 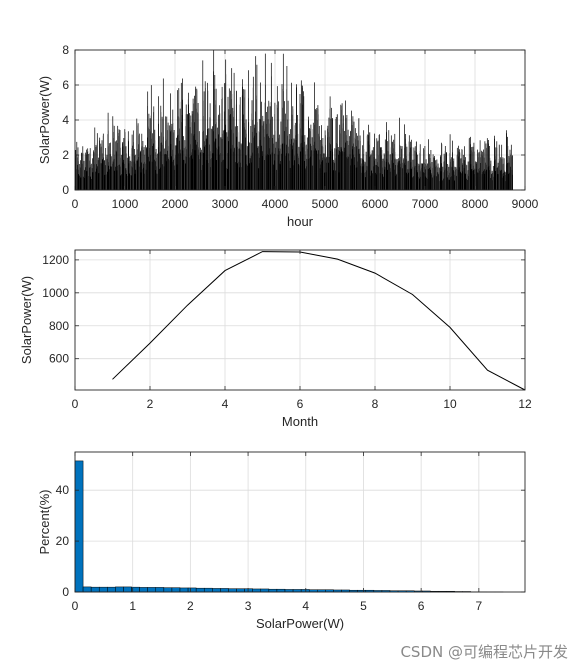 What do you see at coordinates (175, 204) in the screenshot?
I see `x-tick-label: 2000` at bounding box center [175, 204].